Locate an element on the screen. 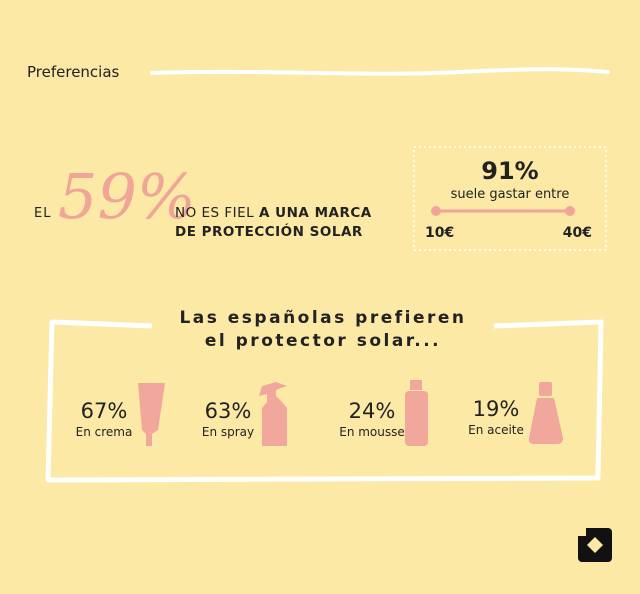 Image resolution: width=640 pixels, height=594 pixels. product-value: 24% is located at coordinates (372, 411).